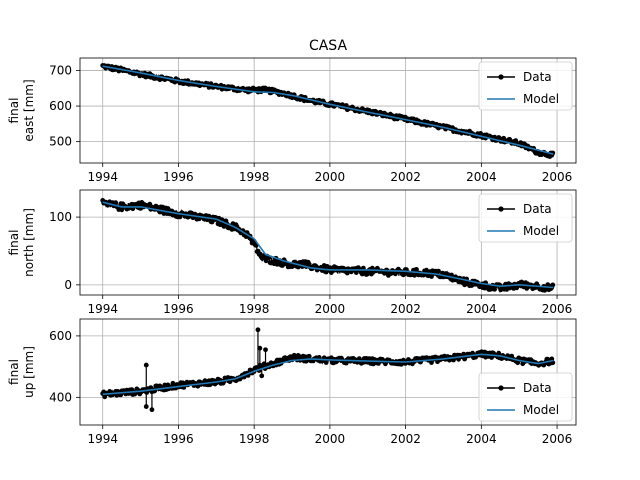 This screenshot has height=480, width=640. Describe the element at coordinates (68, 285) in the screenshot. I see `y-tick-label: 0` at that location.